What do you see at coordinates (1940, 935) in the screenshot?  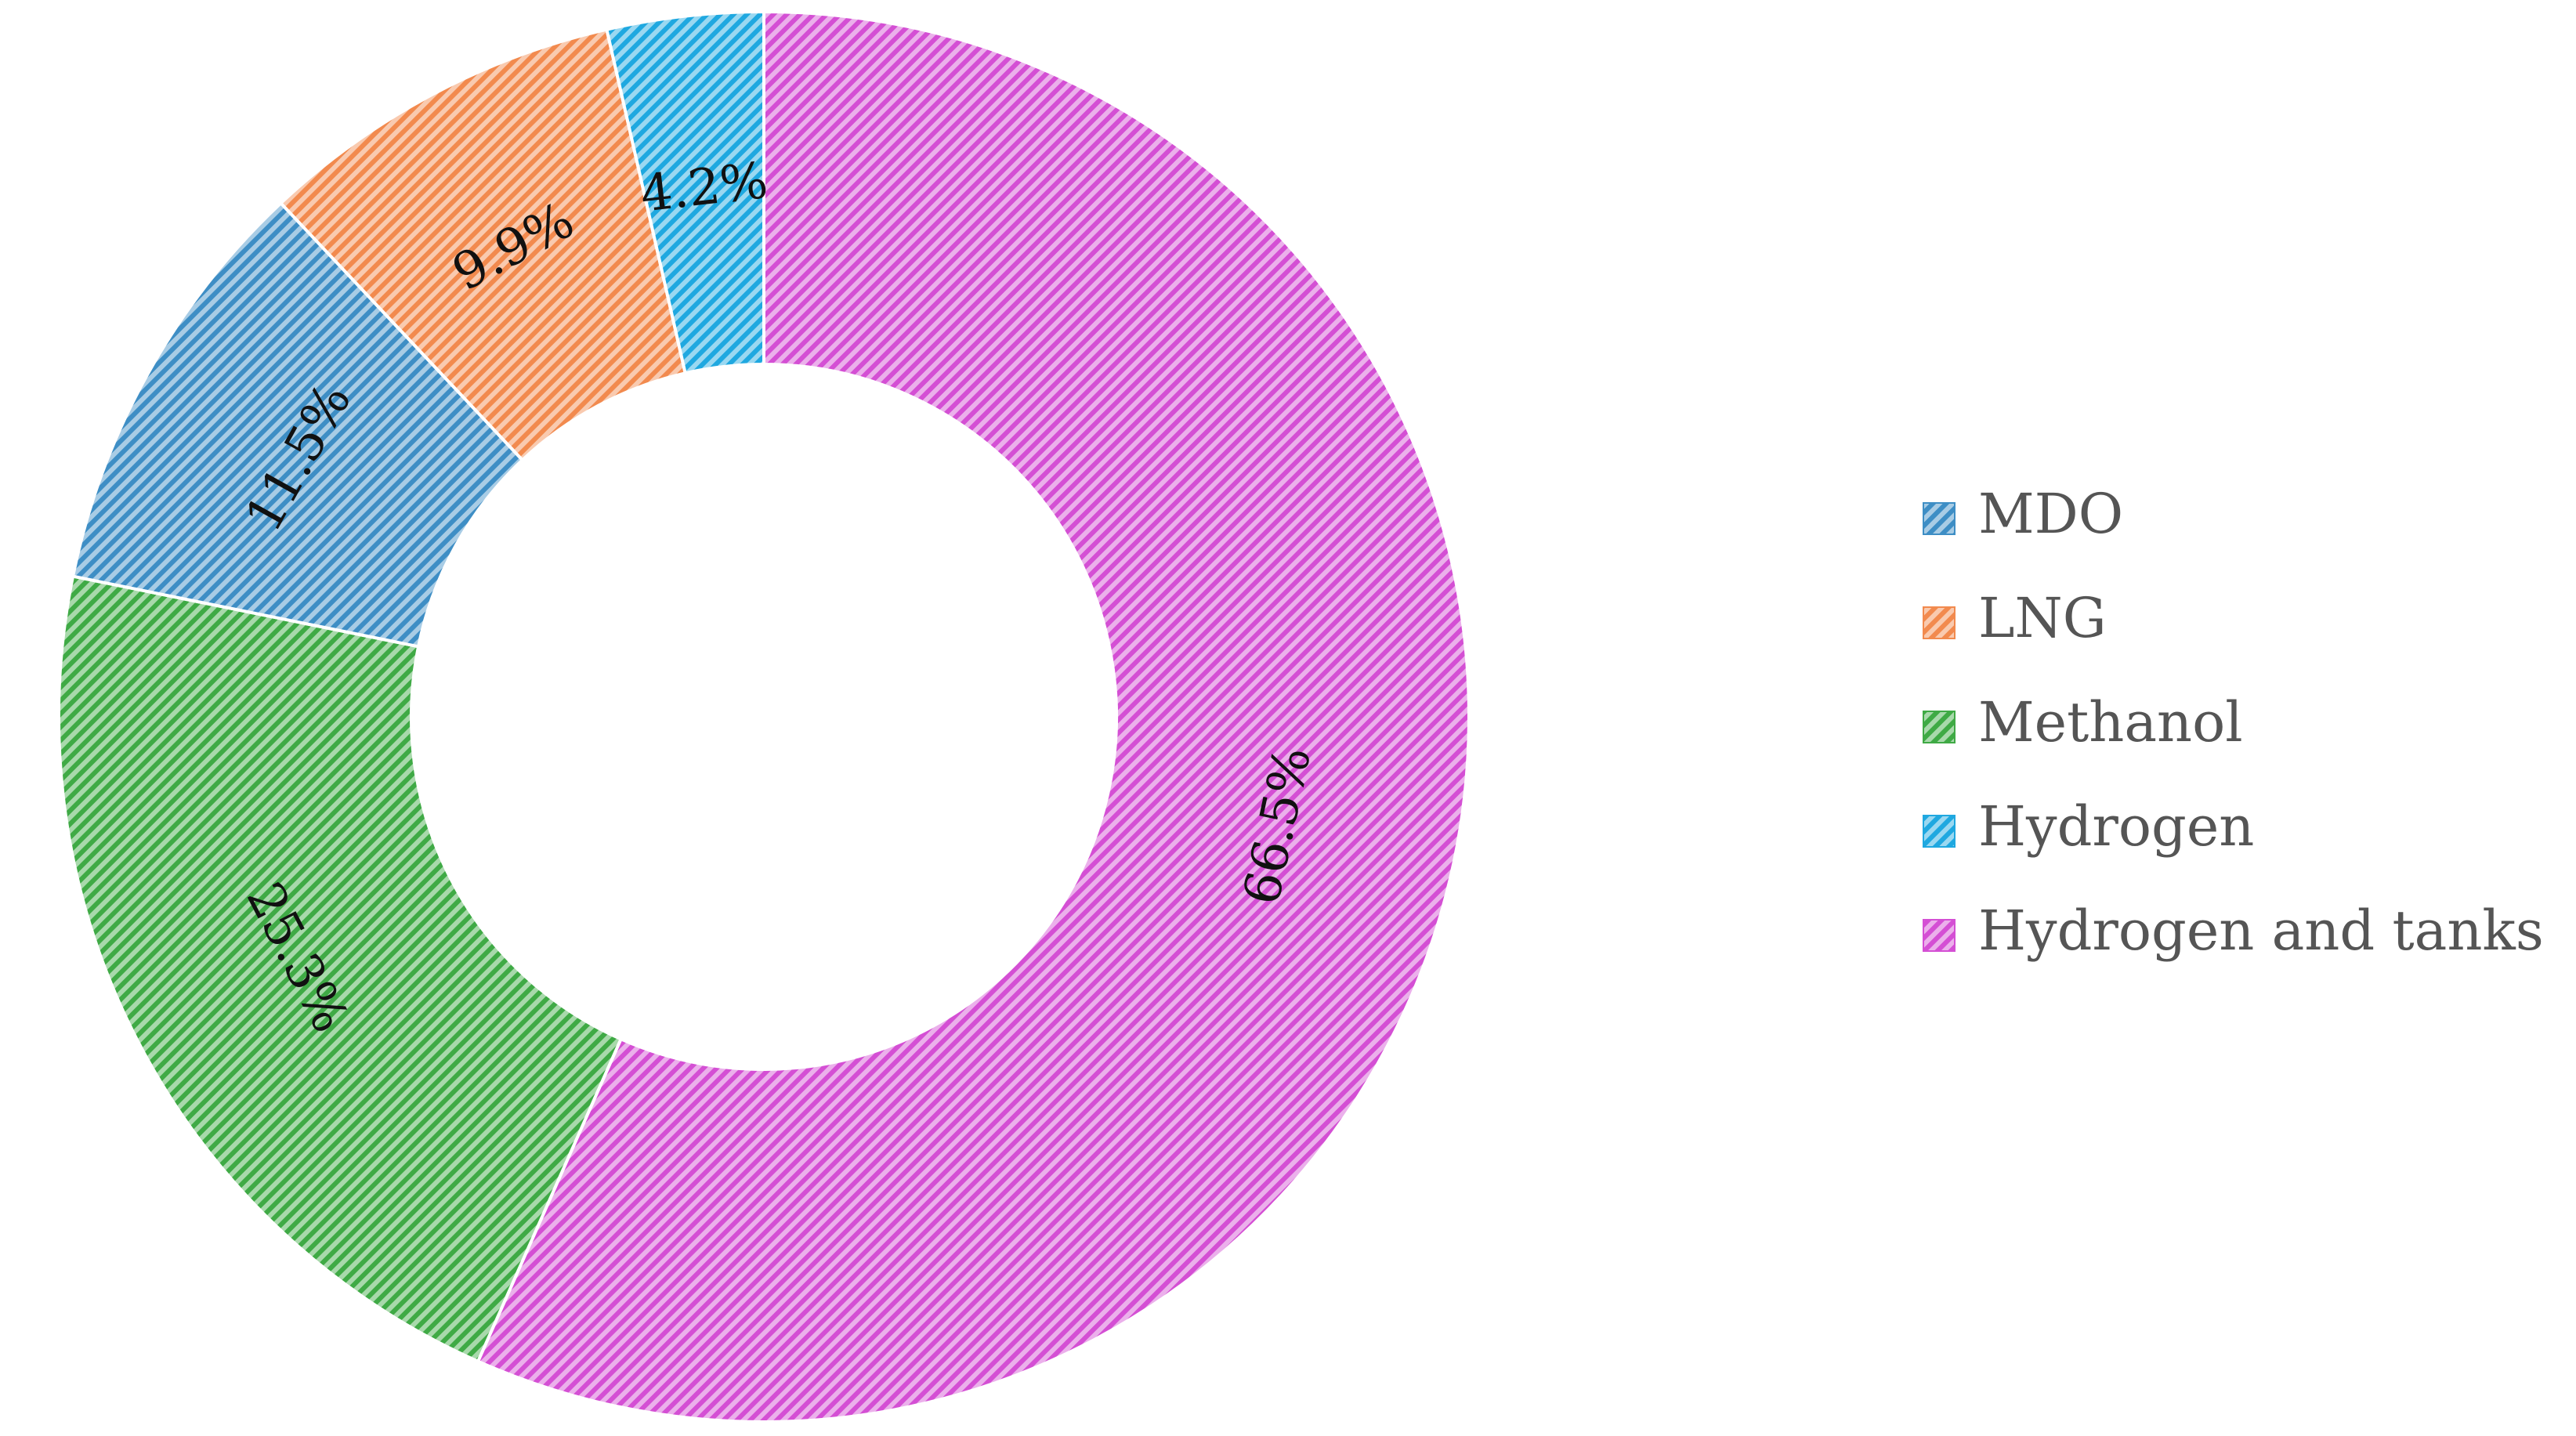 I see `legend-swatch-hydrogen-and-tanks` at bounding box center [1940, 935].